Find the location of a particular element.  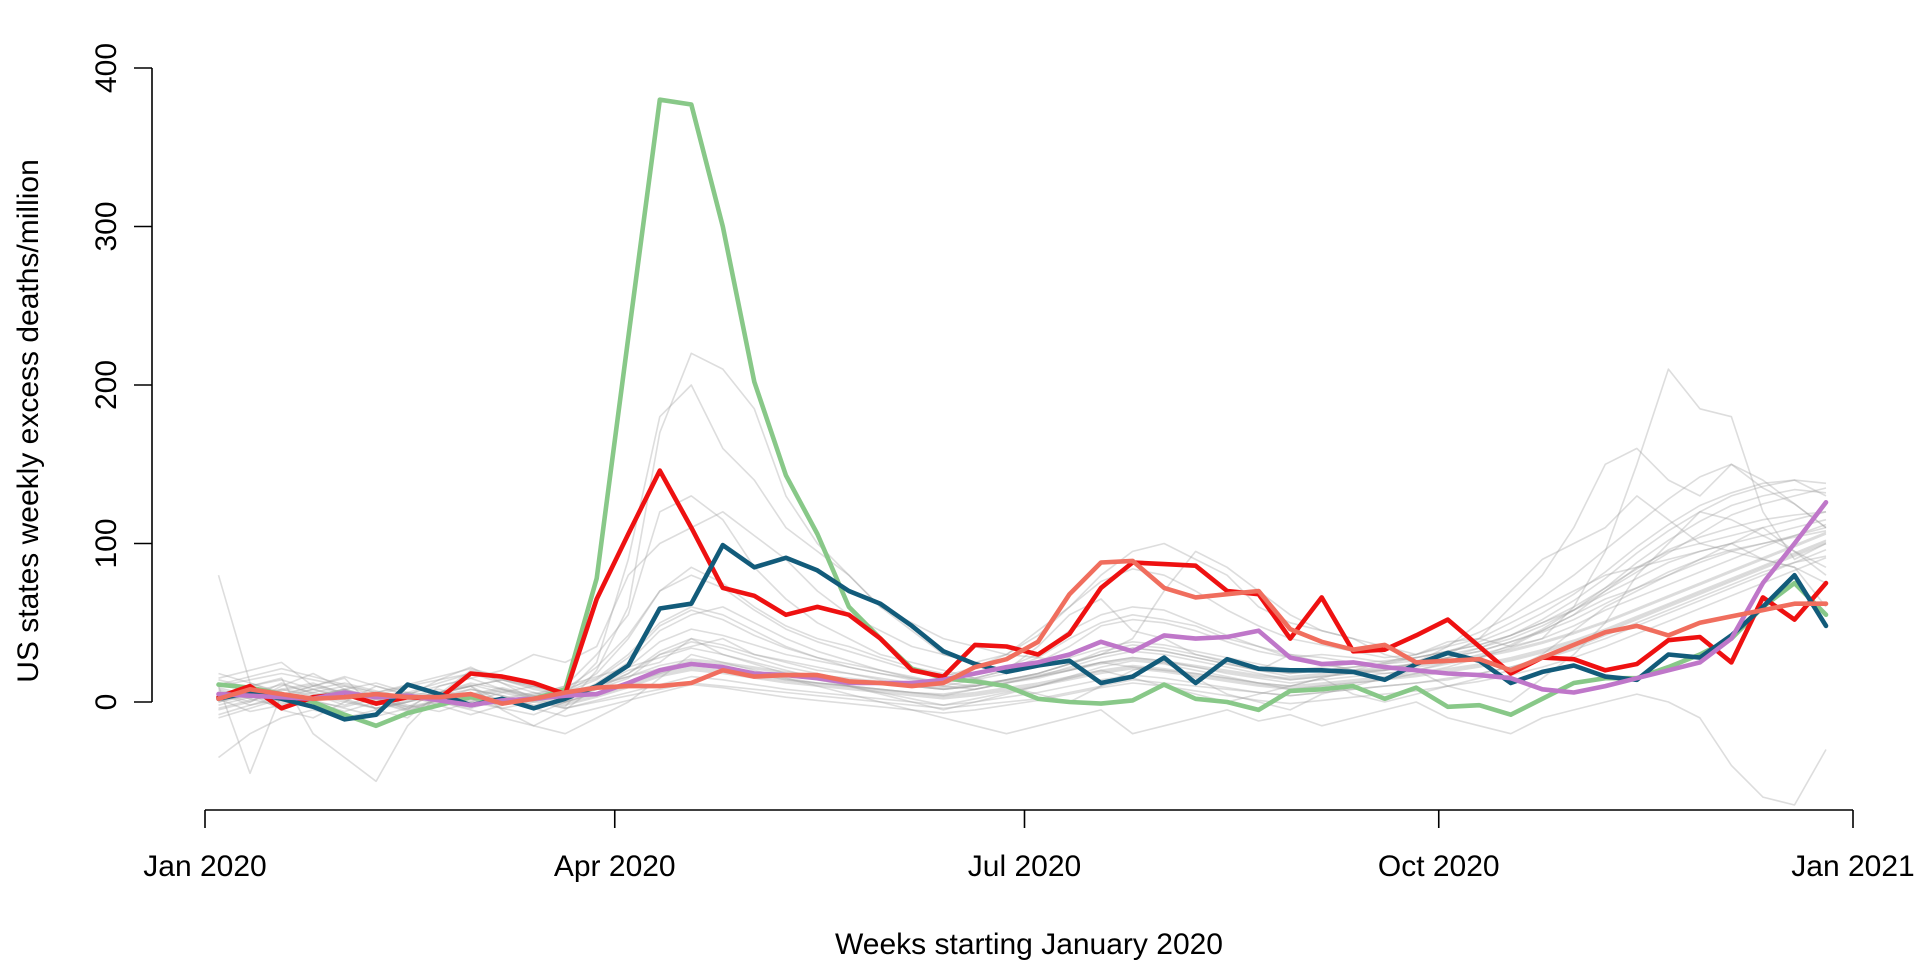

y-tick-label: 400 is located at coordinates (106, 68).